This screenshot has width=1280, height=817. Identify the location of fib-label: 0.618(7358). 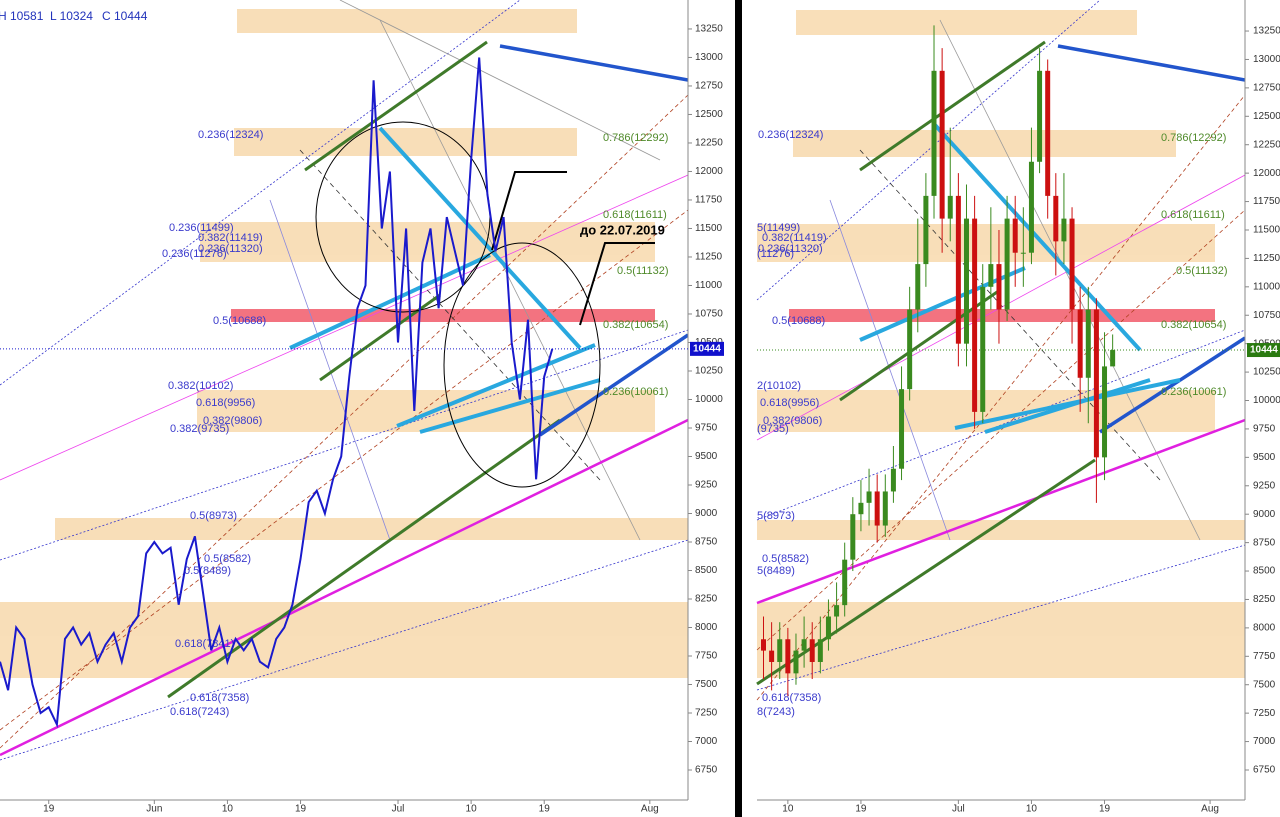
(219, 698).